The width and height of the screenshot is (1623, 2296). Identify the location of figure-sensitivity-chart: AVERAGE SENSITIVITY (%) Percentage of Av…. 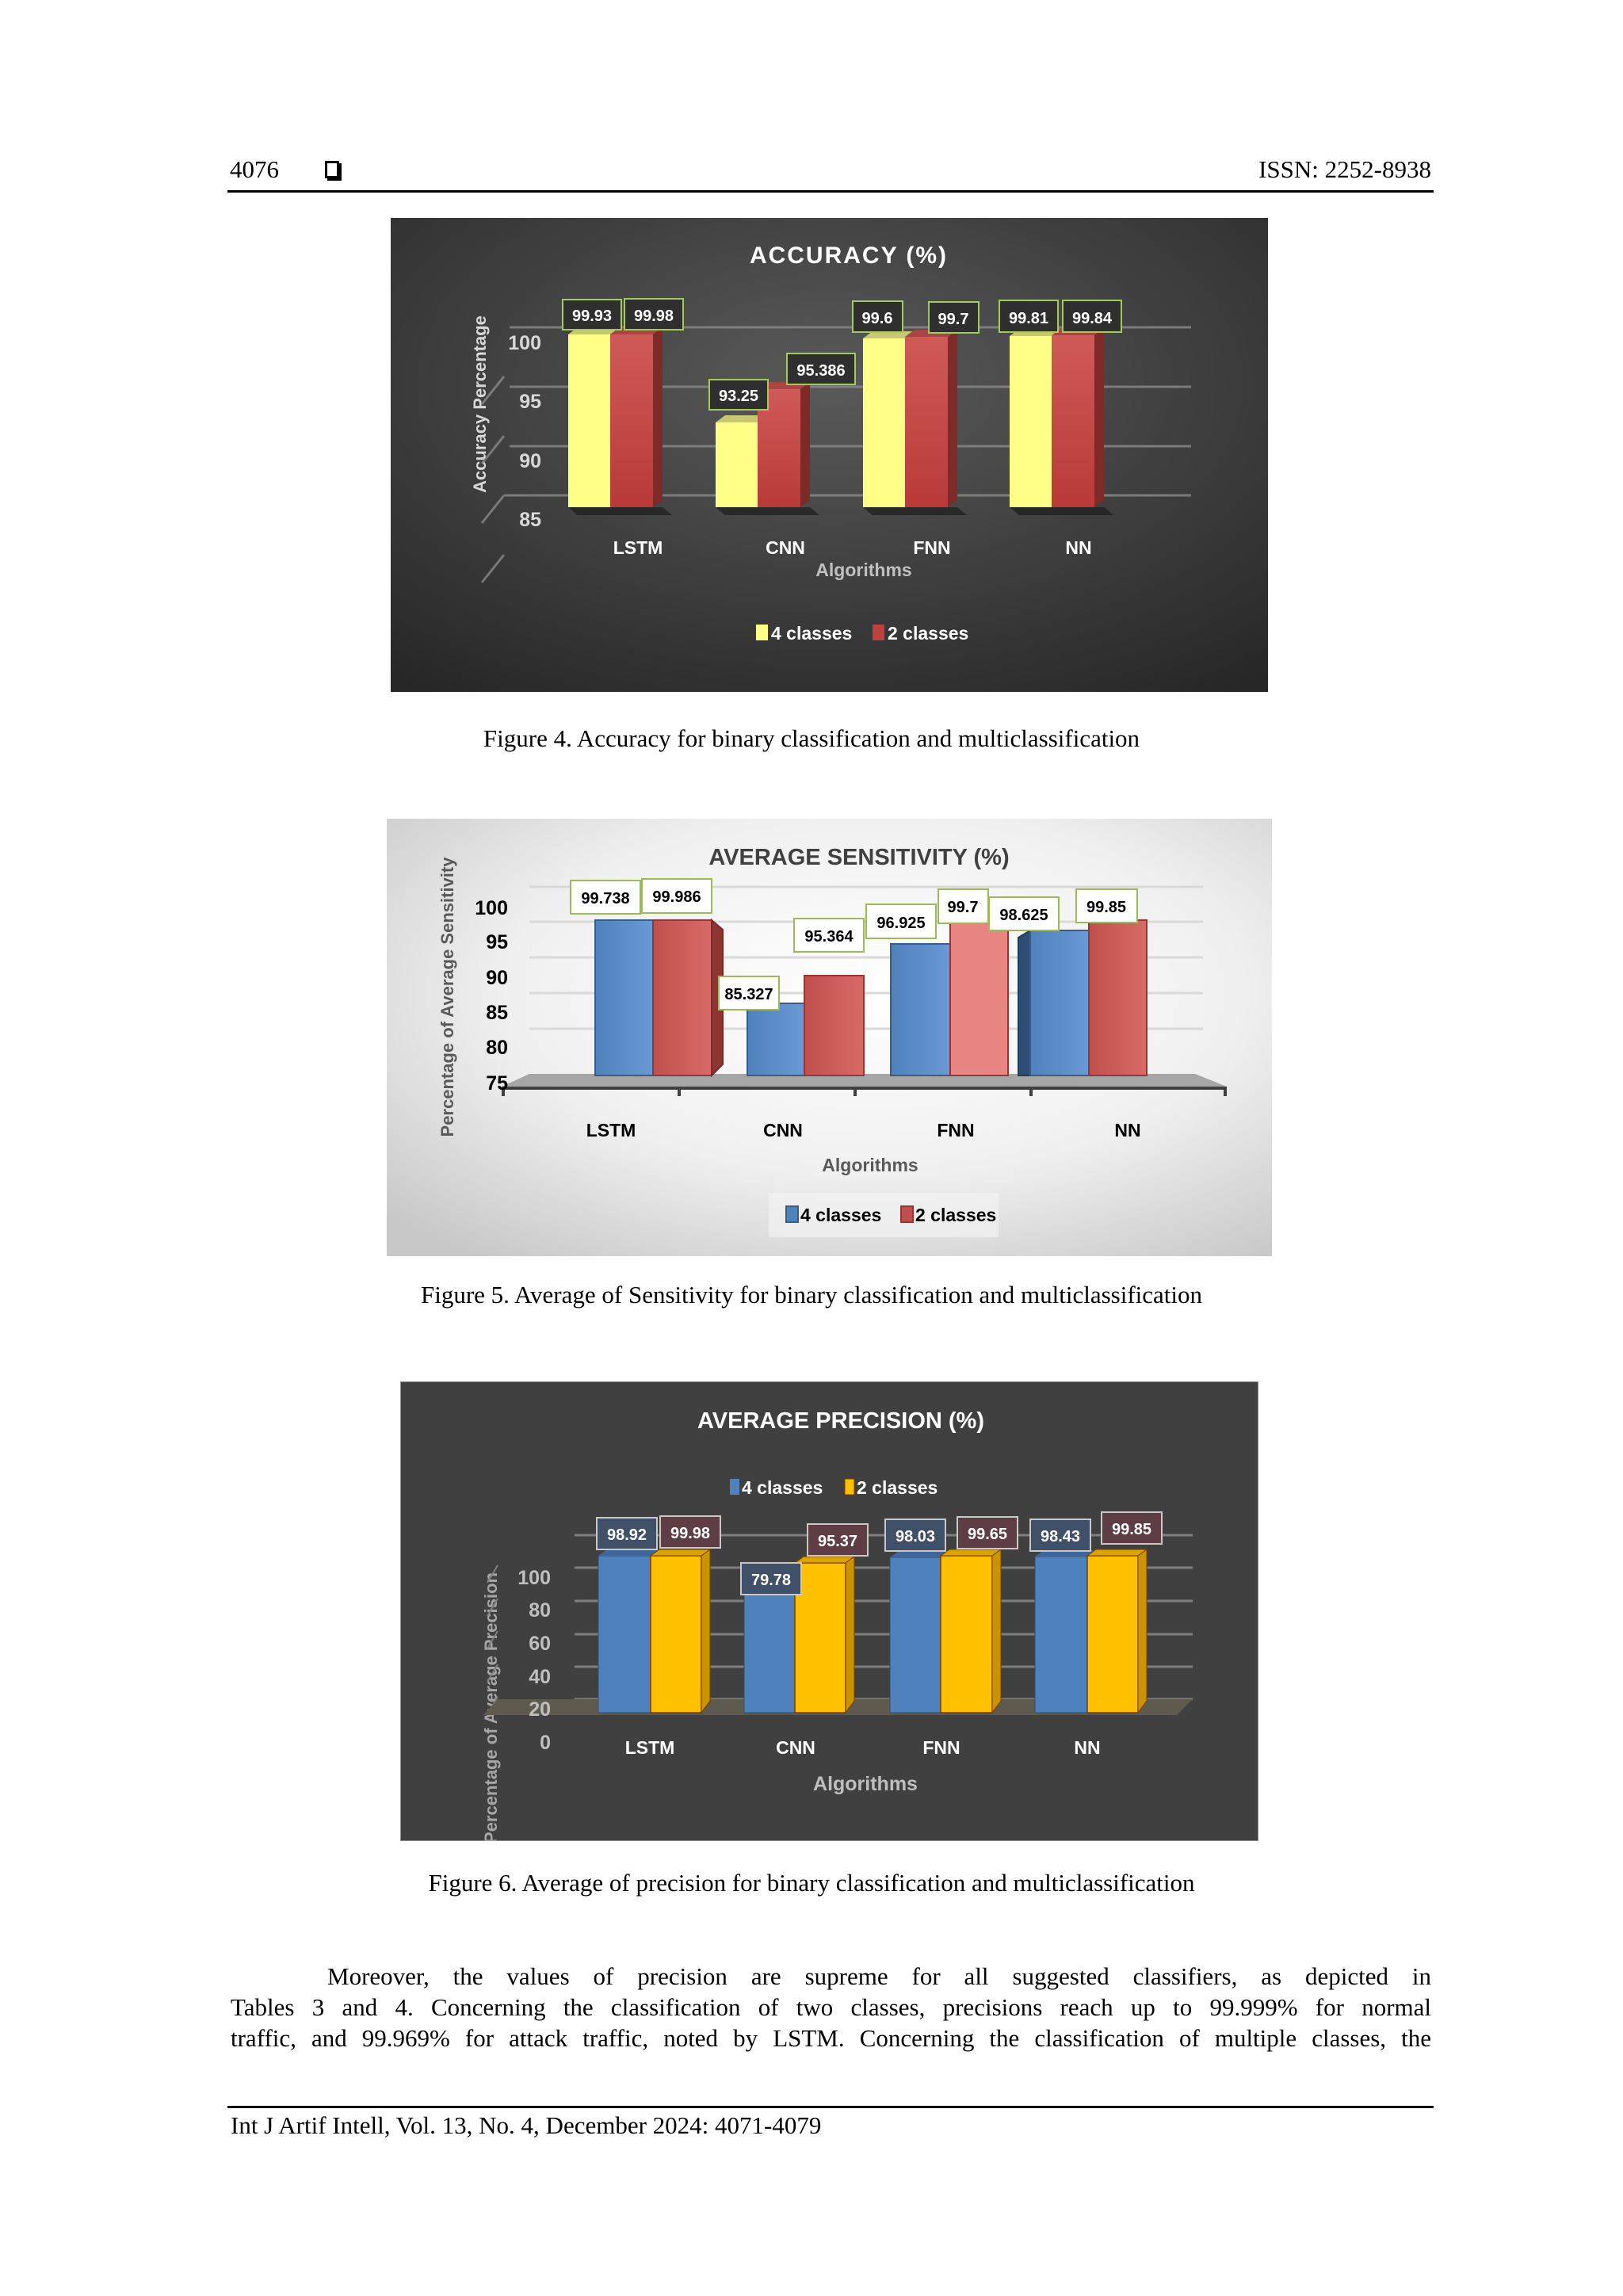
(829, 1037).